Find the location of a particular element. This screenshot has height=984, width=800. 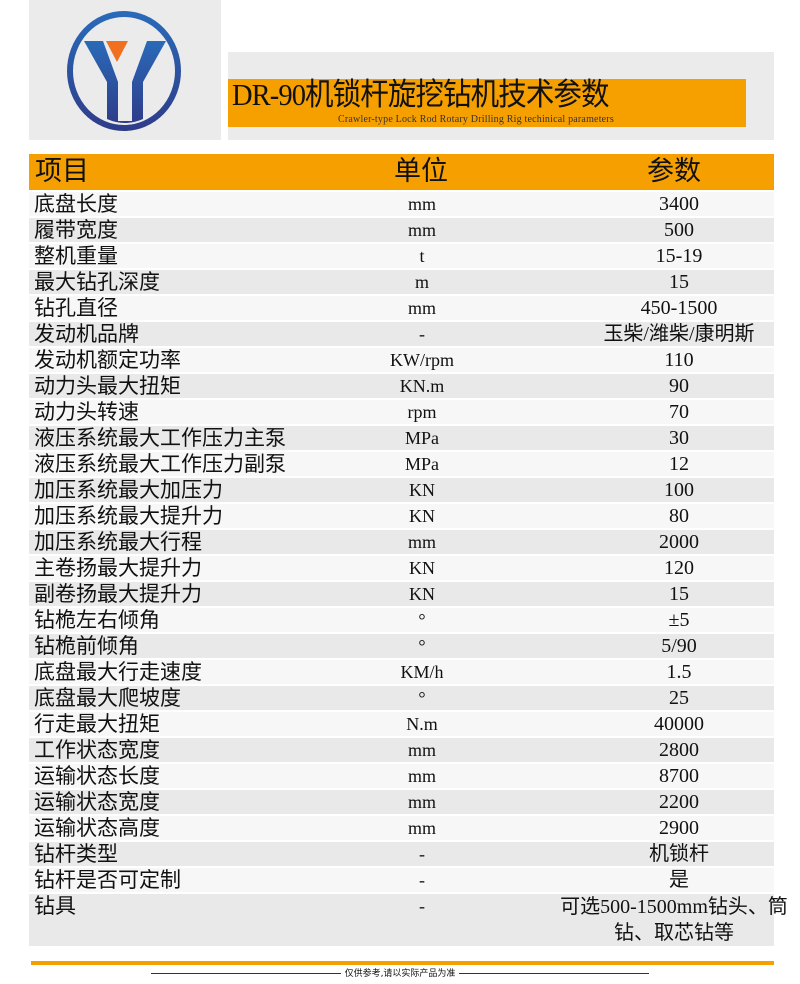

cell-unit: KN.m is located at coordinates (422, 386).